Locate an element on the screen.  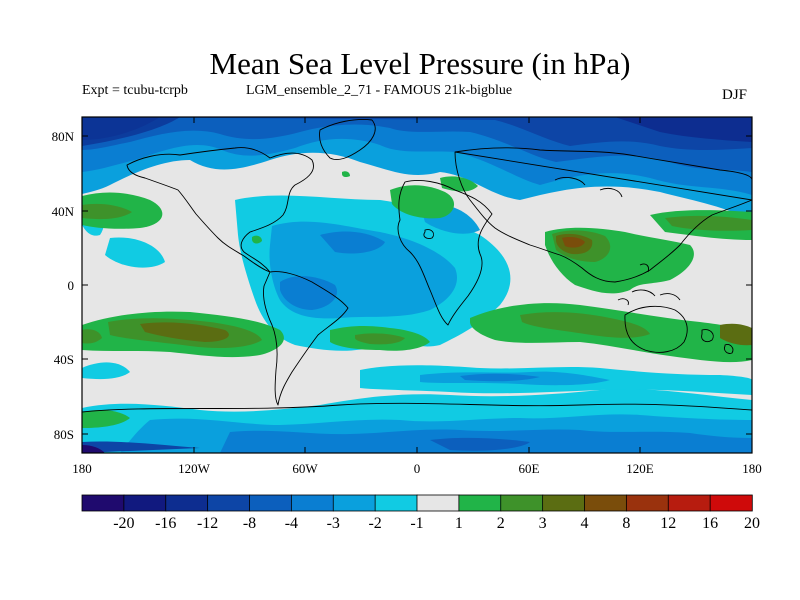
lat-label-0: 0 is located at coordinates (71, 285).